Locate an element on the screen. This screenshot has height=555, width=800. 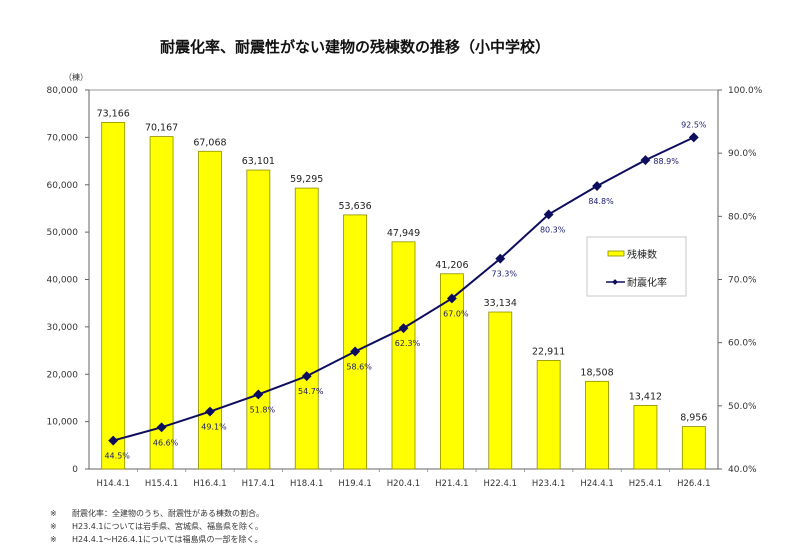
y2-tick-label: 50.0% is located at coordinates (742, 407).